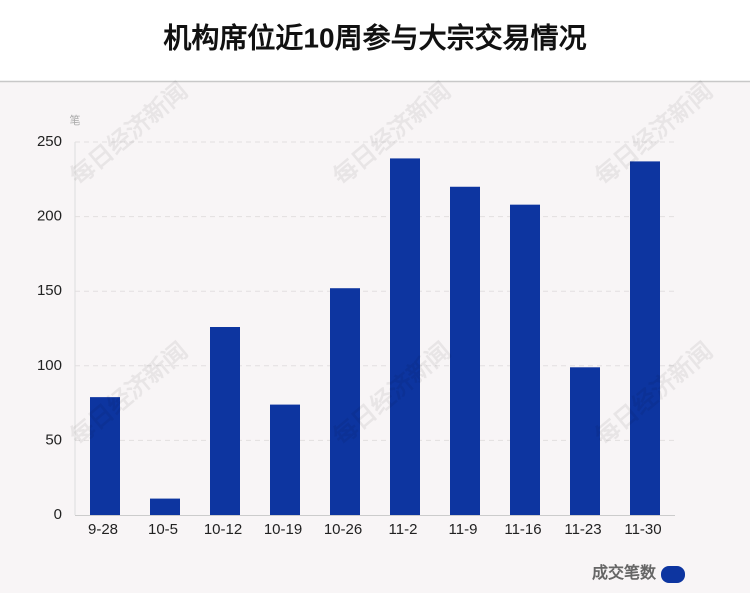  Describe the element at coordinates (49, 141) in the screenshot. I see `y-tick-label: 250` at that location.